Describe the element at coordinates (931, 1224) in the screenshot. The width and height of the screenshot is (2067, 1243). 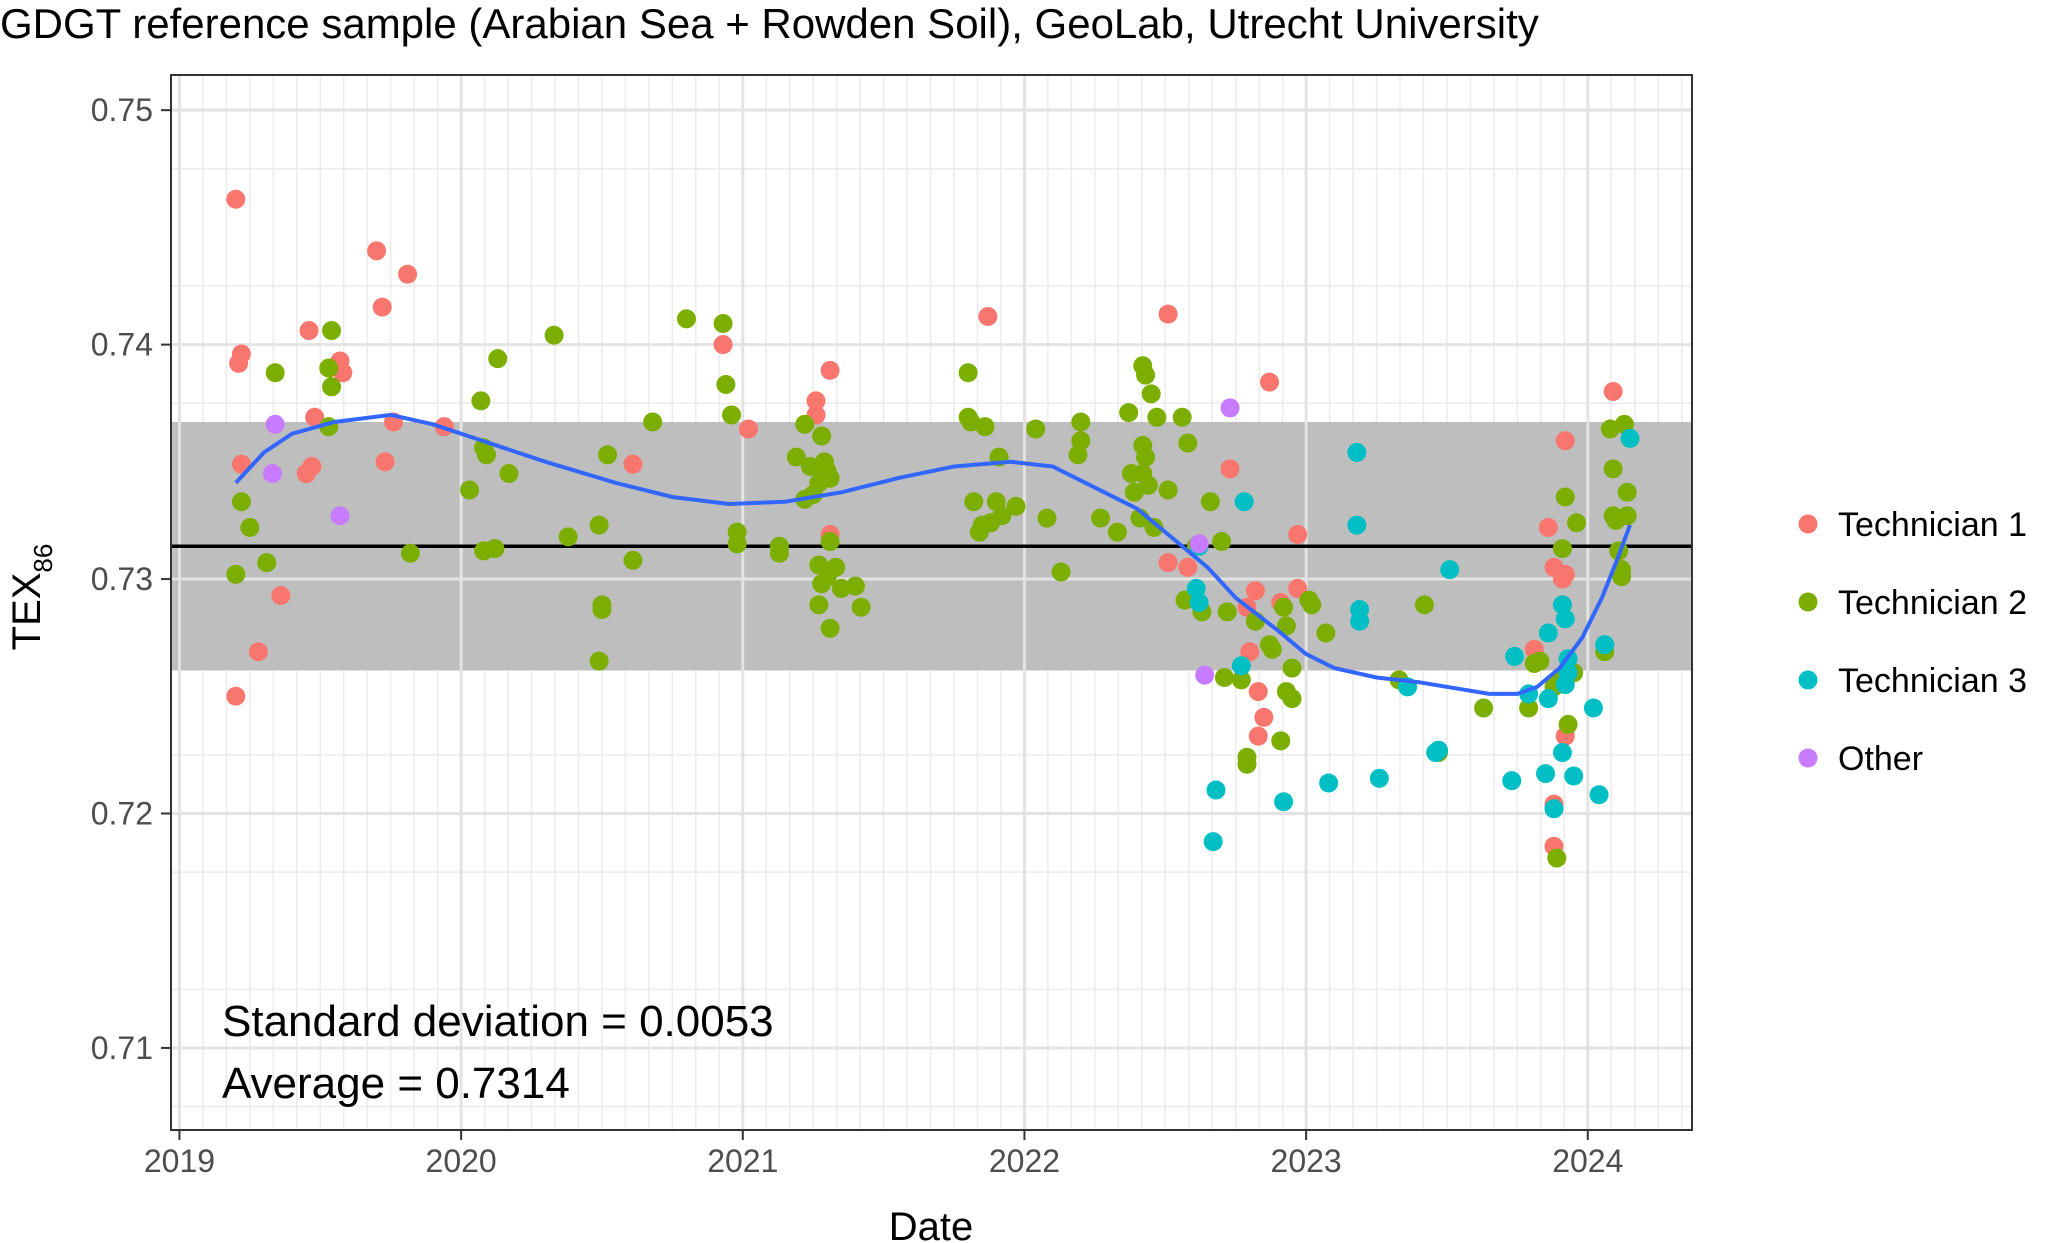
I see `x-axis-title: Date` at that location.